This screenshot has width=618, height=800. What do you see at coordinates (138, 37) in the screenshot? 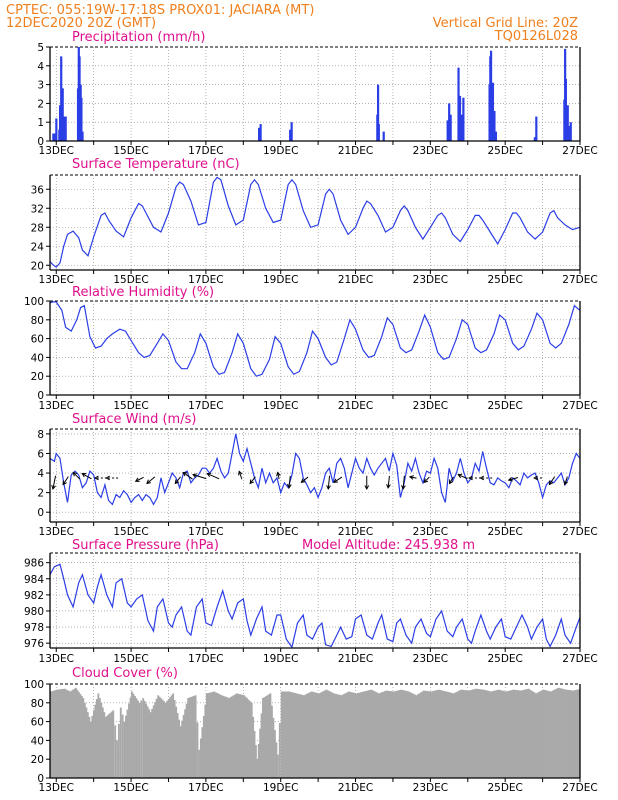
I see `precip-title: Precipitation (mm/h)` at bounding box center [138, 37].